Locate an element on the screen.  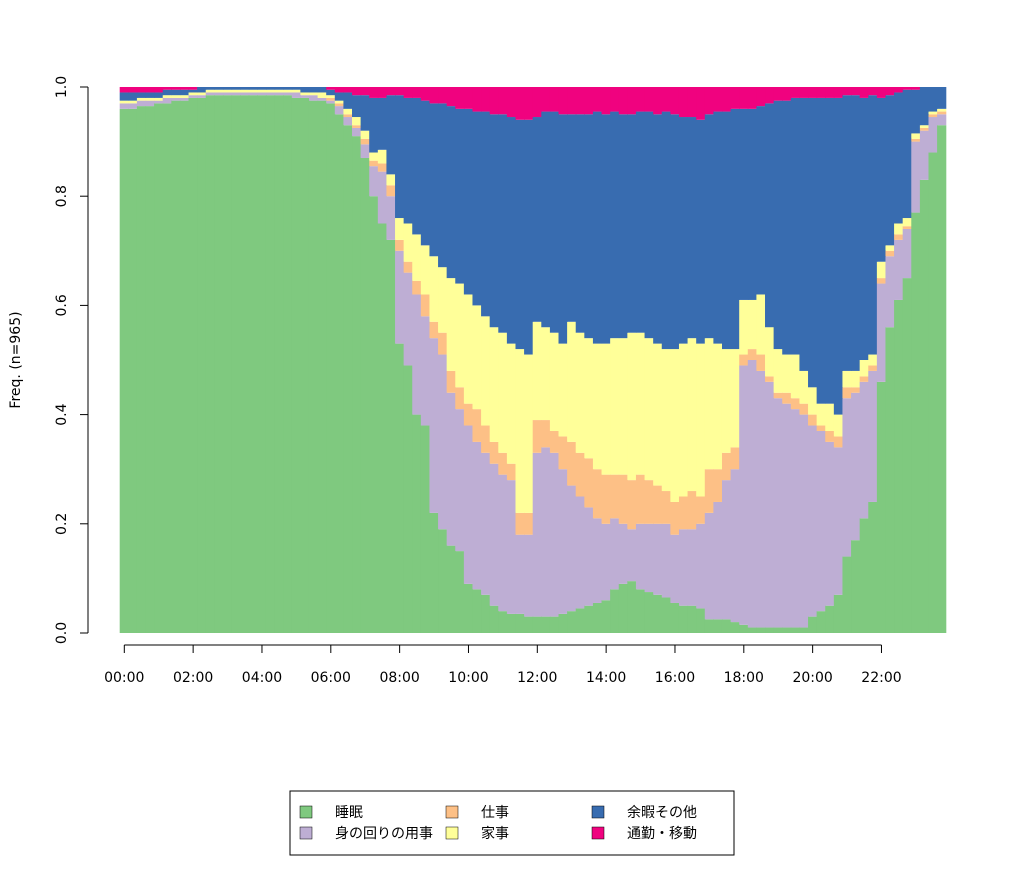
legend-box is located at coordinates (512, 823).